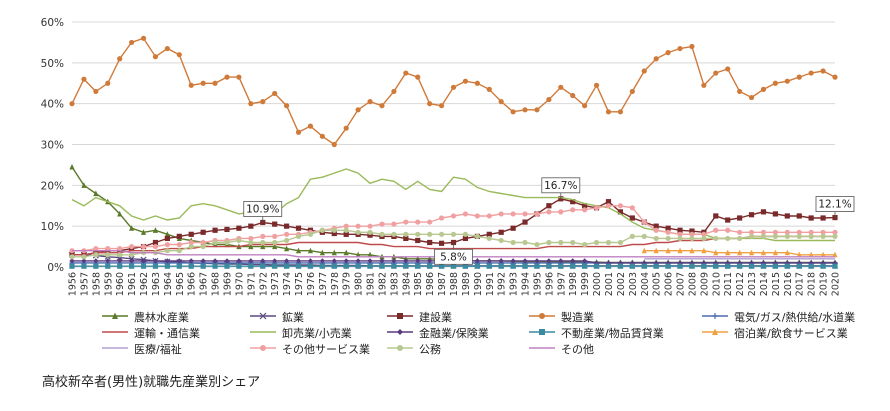 The height and width of the screenshot is (411, 890). What do you see at coordinates (612, 333) in the screenshot?
I see `legend-label: 不動産業/物品賃貸業` at bounding box center [612, 333].